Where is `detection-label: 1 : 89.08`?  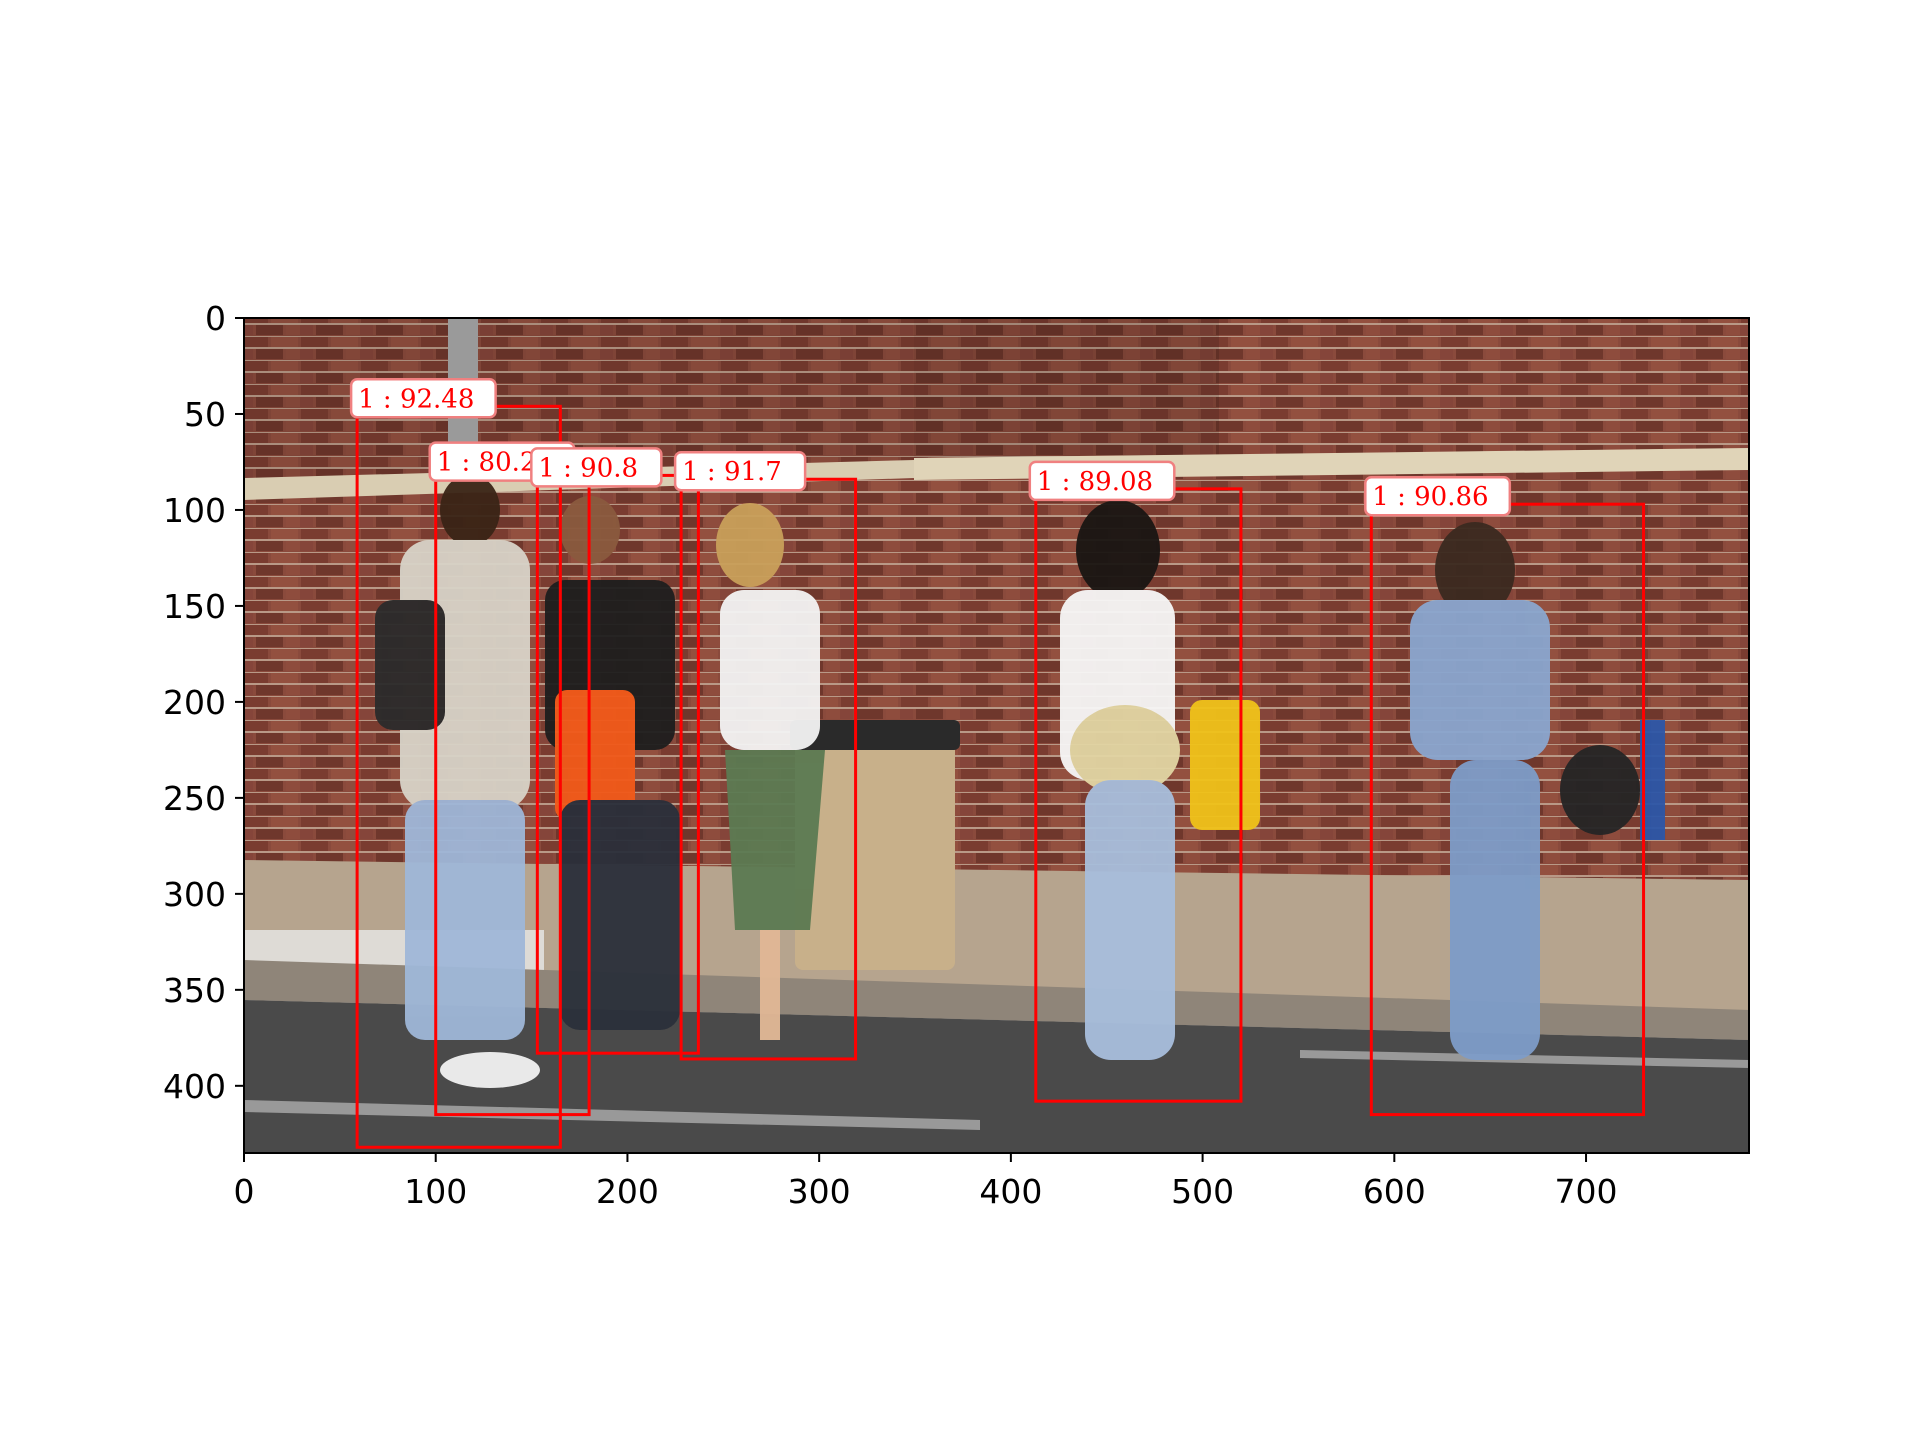 detection-label: 1 : 89.08 is located at coordinates (1095, 482).